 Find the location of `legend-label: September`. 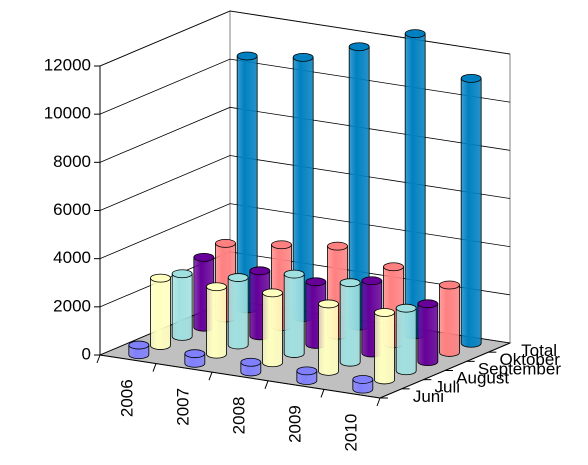

legend-label: September is located at coordinates (519, 368).